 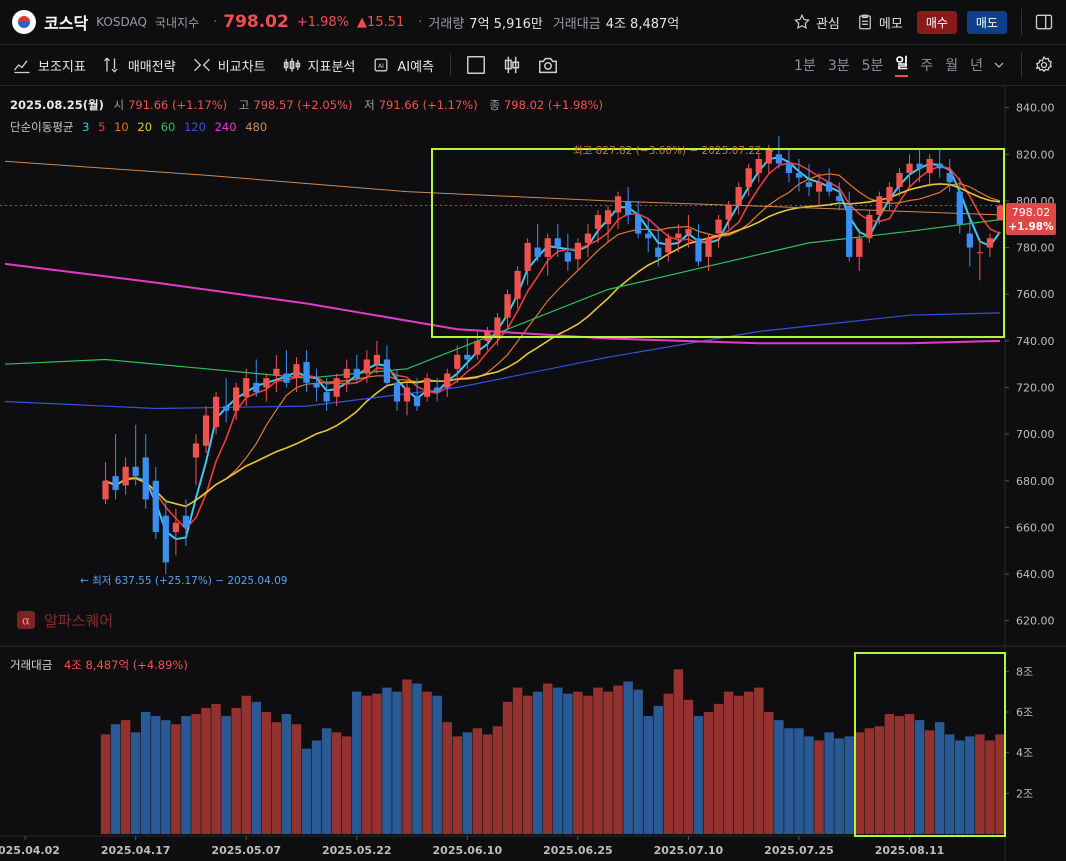 I want to click on tool-indicator: 보조지표, so click(x=49, y=65).